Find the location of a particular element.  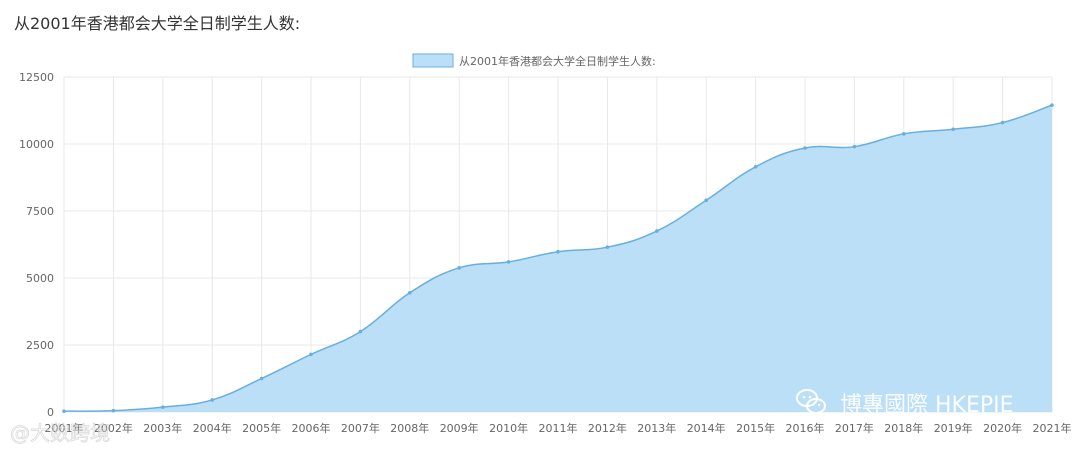

watermark-right-text: 博專國際 HKEPIE is located at coordinates (927, 405).